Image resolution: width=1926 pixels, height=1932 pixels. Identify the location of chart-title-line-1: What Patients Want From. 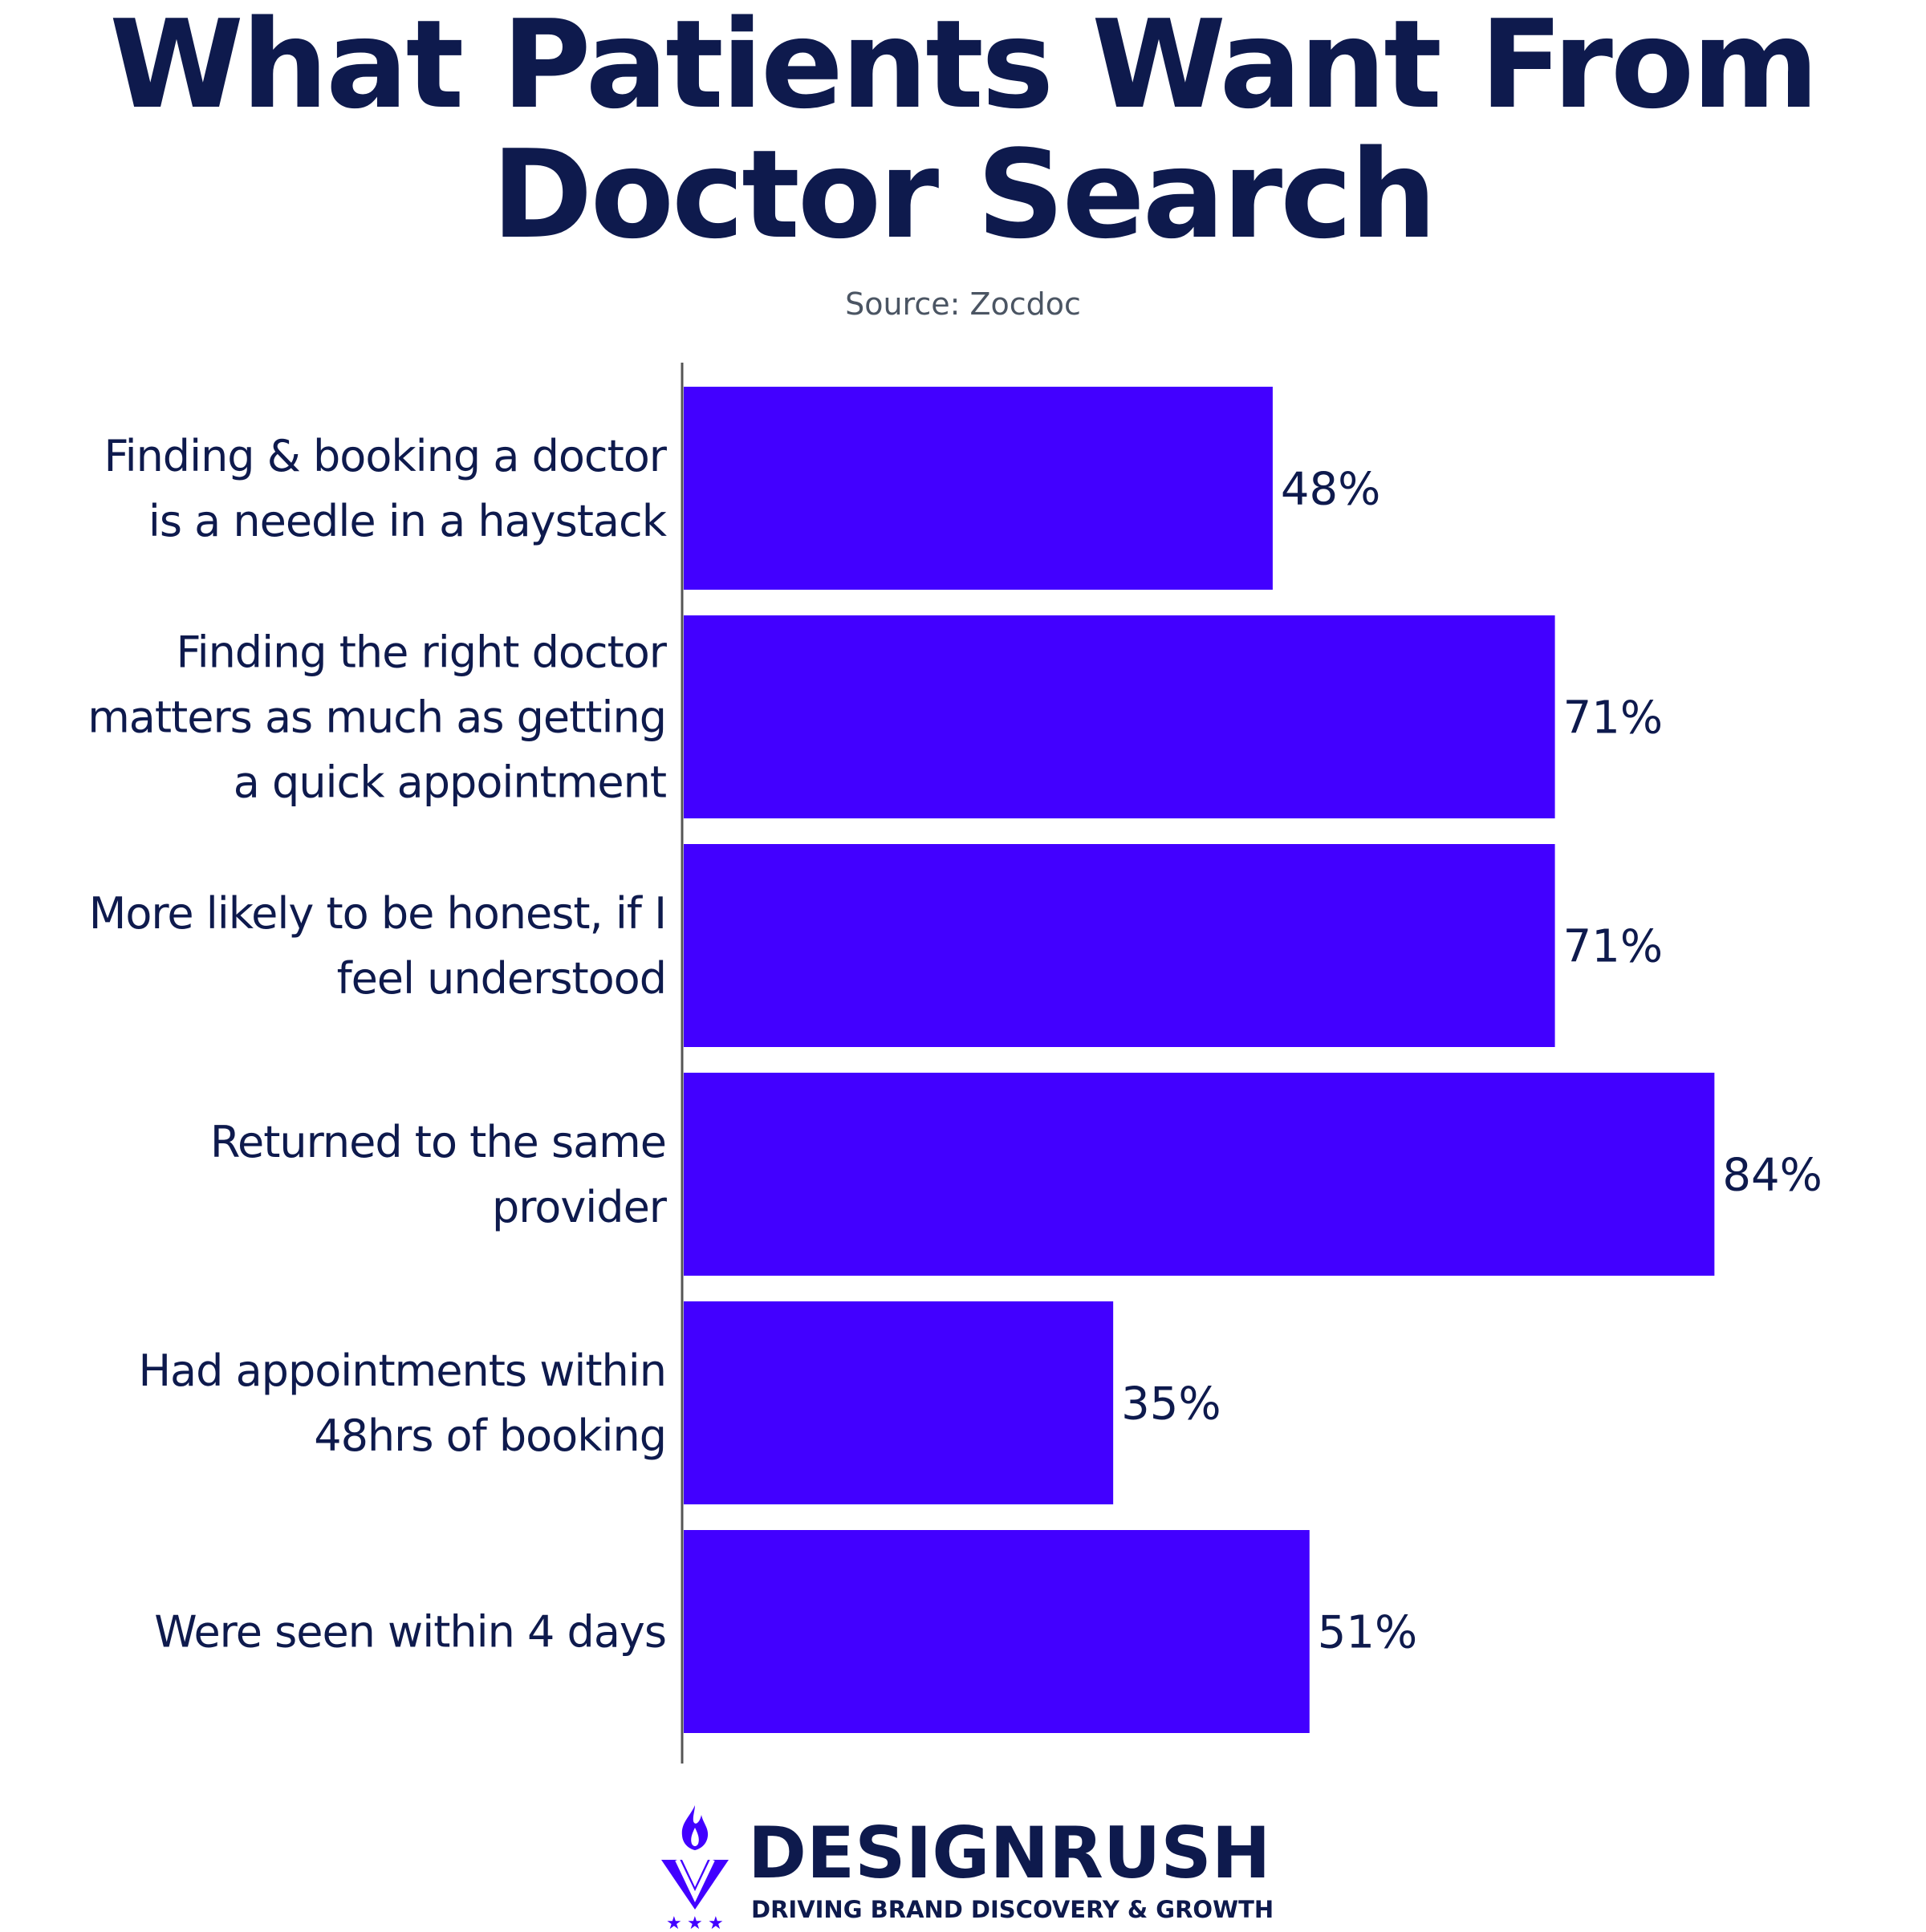
(964, 68).